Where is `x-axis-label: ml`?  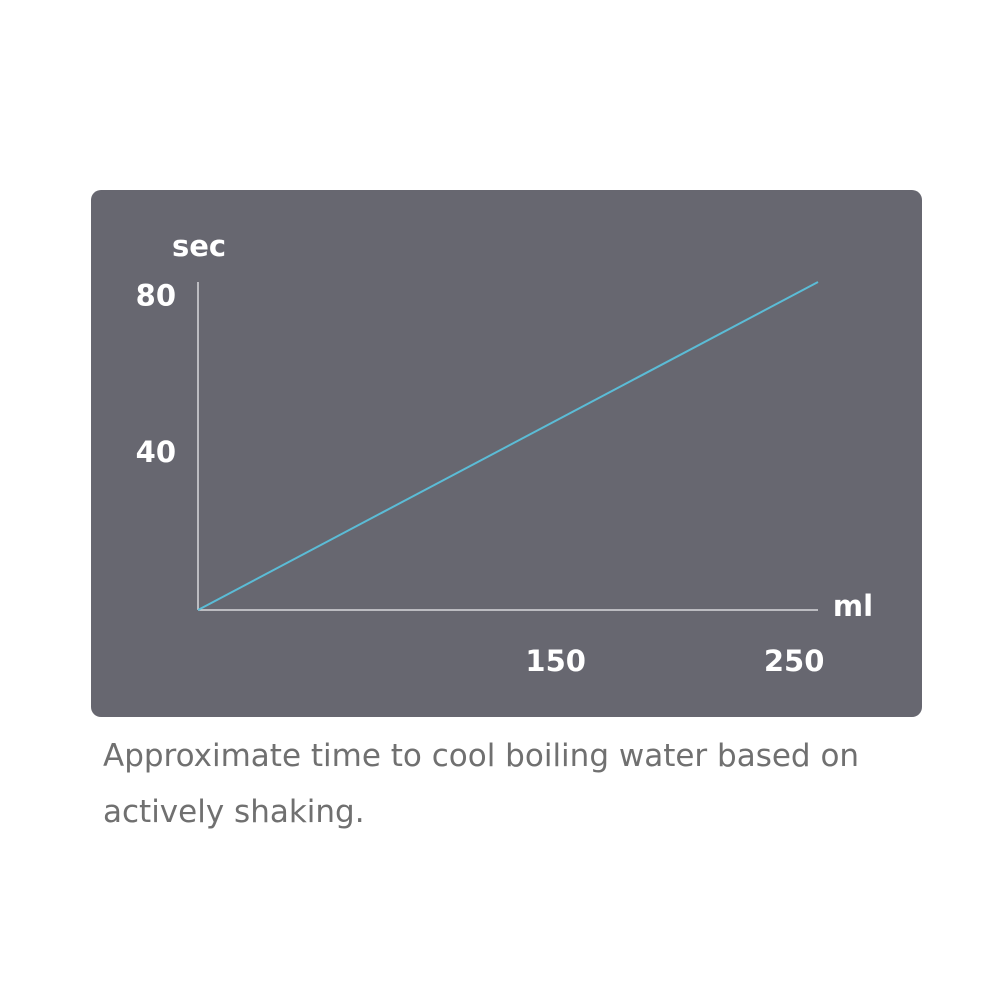
x-axis-label: ml is located at coordinates (853, 606).